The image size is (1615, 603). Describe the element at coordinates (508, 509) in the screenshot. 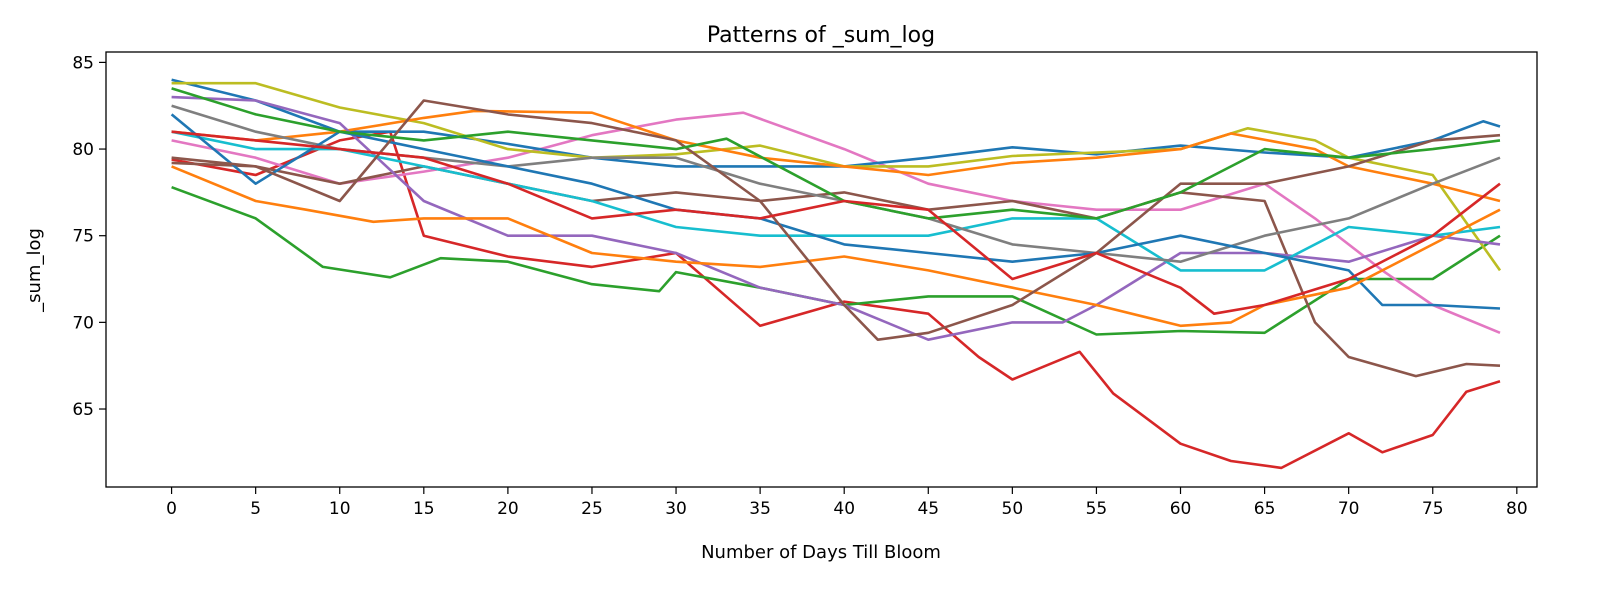

I see `x-tick-label: 20` at that location.